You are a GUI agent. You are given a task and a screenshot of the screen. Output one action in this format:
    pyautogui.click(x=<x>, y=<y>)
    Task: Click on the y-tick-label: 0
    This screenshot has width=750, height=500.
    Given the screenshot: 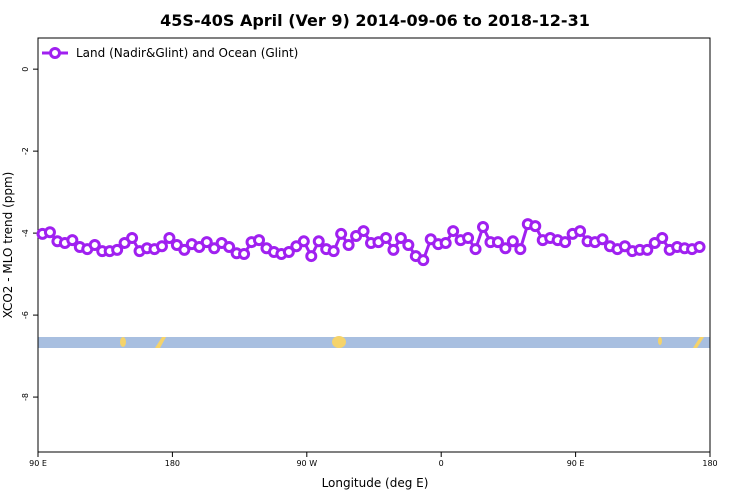 What is the action you would take?
    pyautogui.click(x=25, y=69)
    